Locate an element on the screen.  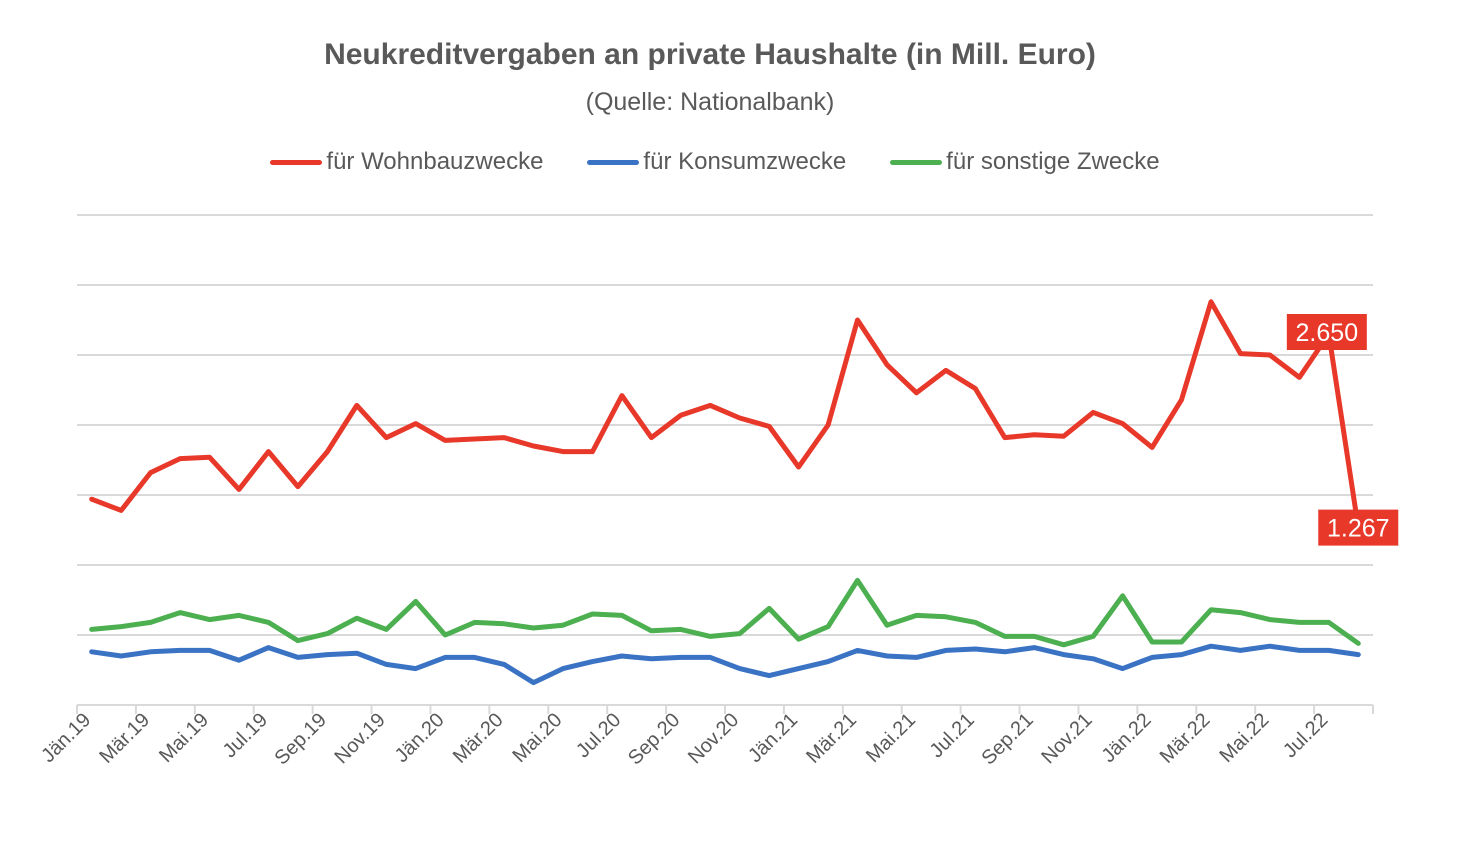
x-tick-label: Jul.22 is located at coordinates (1305, 735).